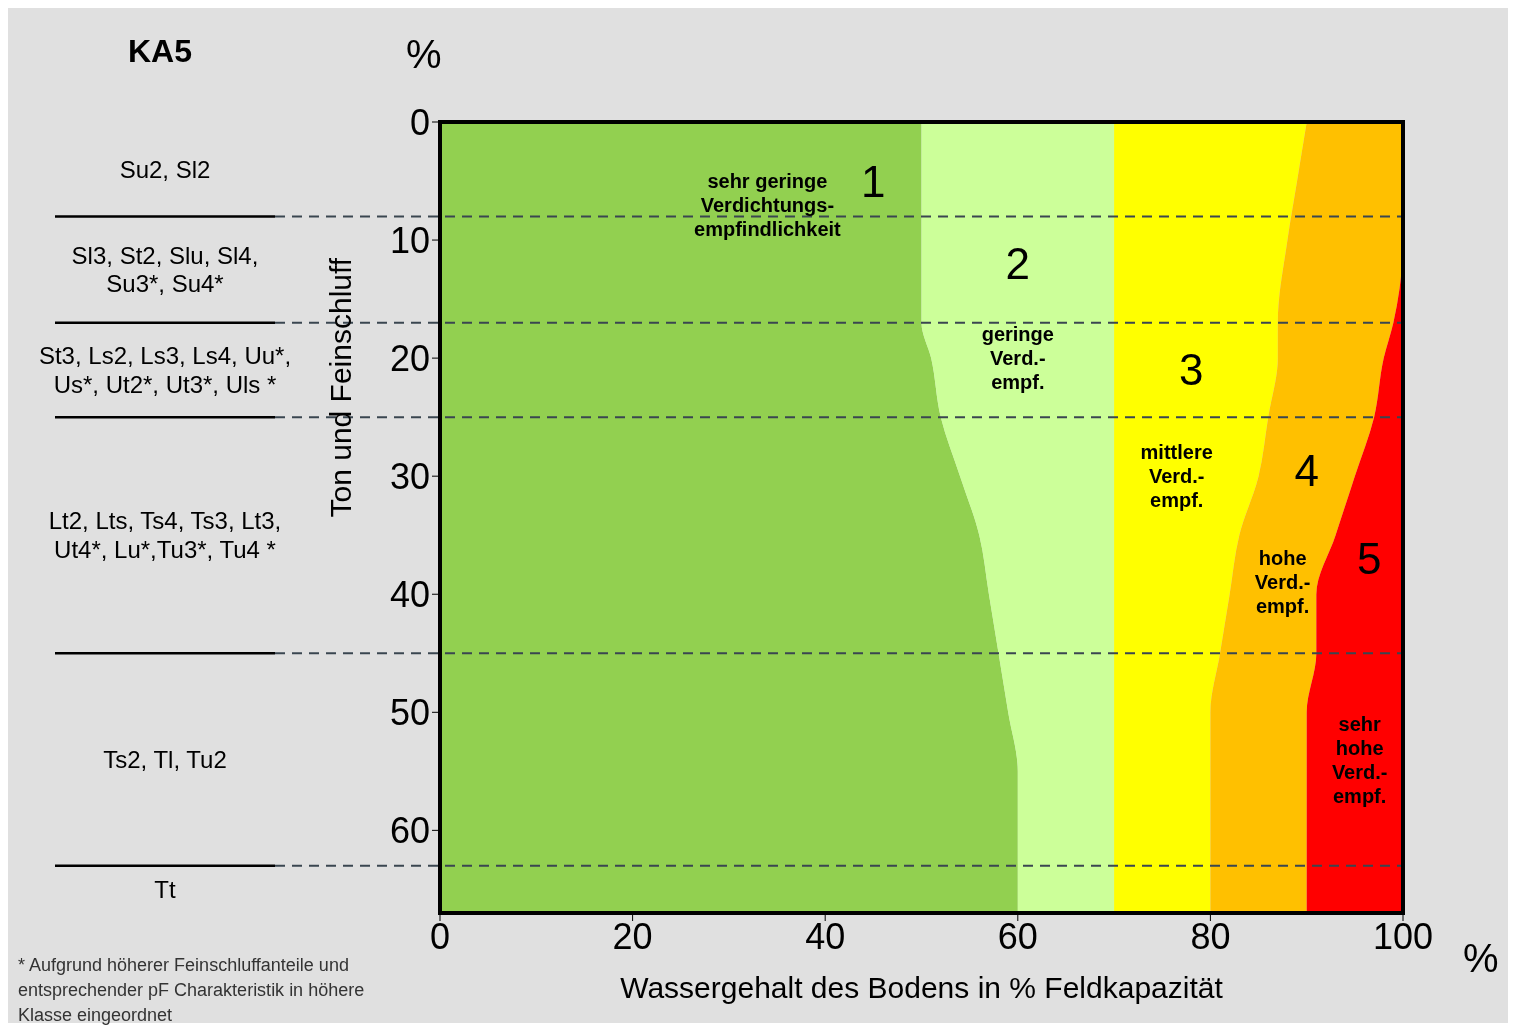  I want to click on text: * Aufgrund höherer Feinschluffanteile und entsprechender pF Charakteristik in höhere Klasse eingeordnet, so click(191, 990).